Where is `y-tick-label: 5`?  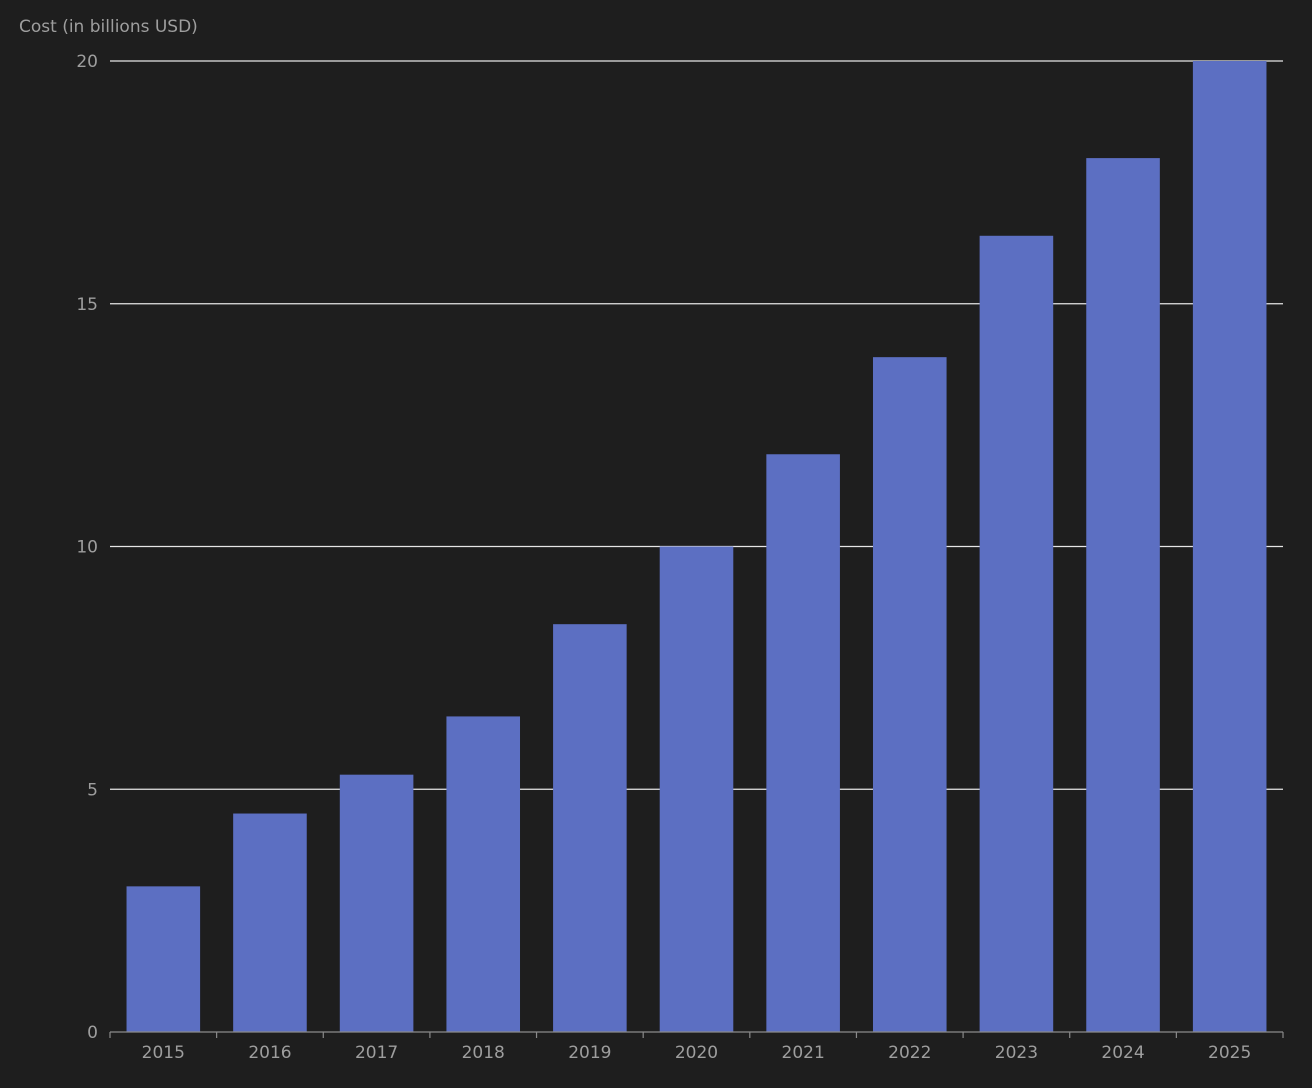 y-tick-label: 5 is located at coordinates (92, 790).